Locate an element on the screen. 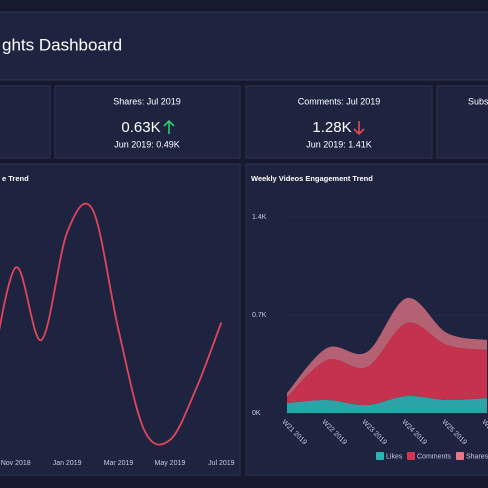  x-tick-label: Jan 2019 is located at coordinates (67, 463).